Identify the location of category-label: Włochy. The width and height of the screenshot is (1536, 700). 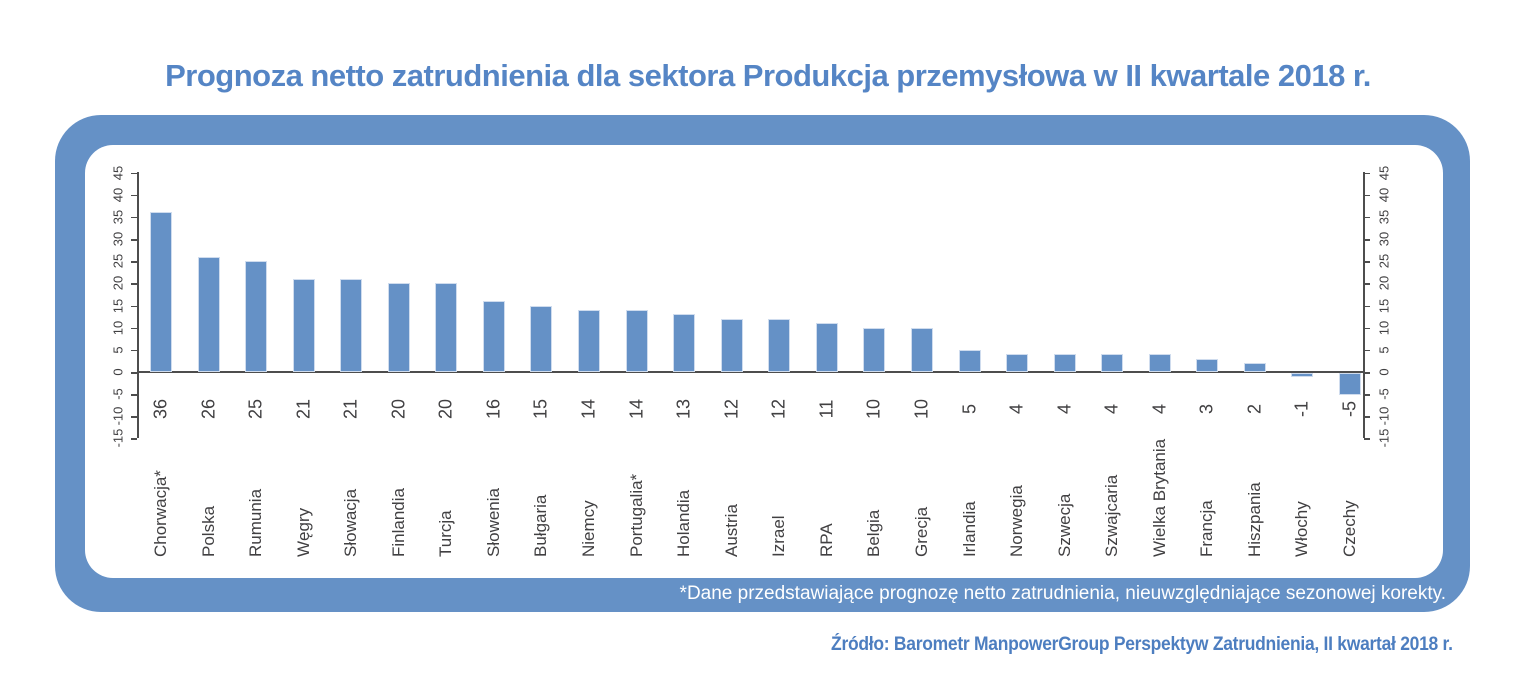
(1302, 529).